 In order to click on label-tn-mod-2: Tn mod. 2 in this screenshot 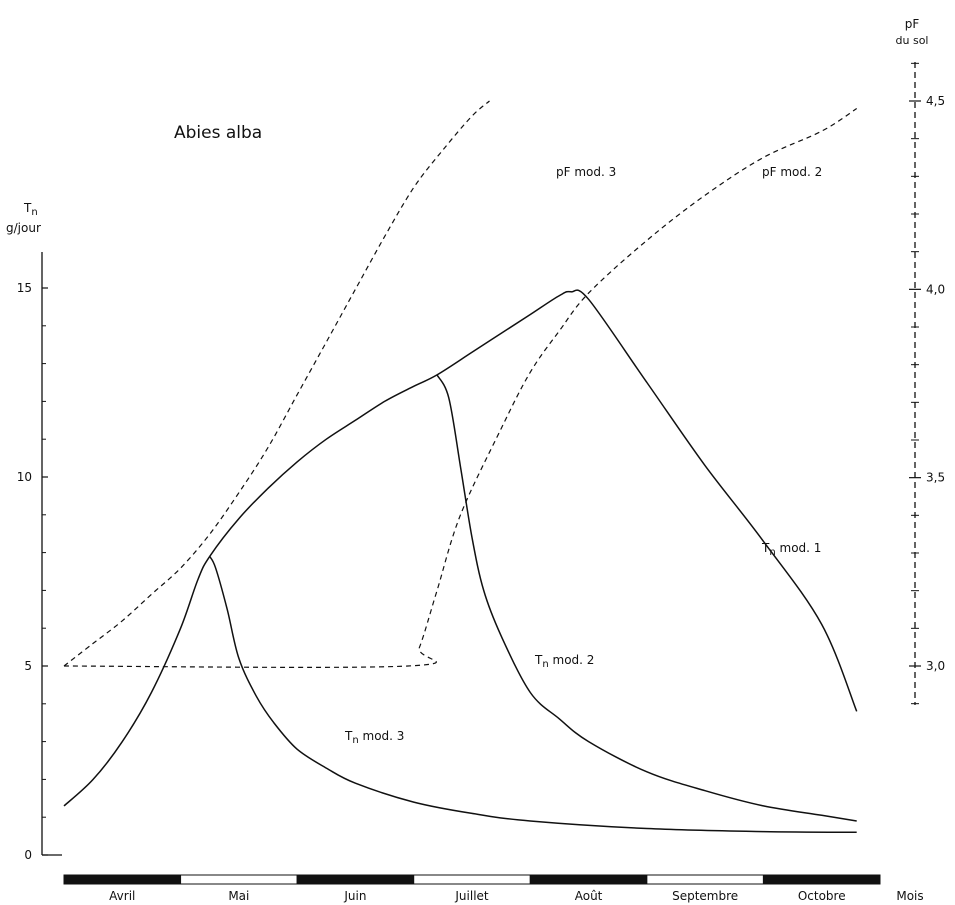, I will do `click(564, 661)`.